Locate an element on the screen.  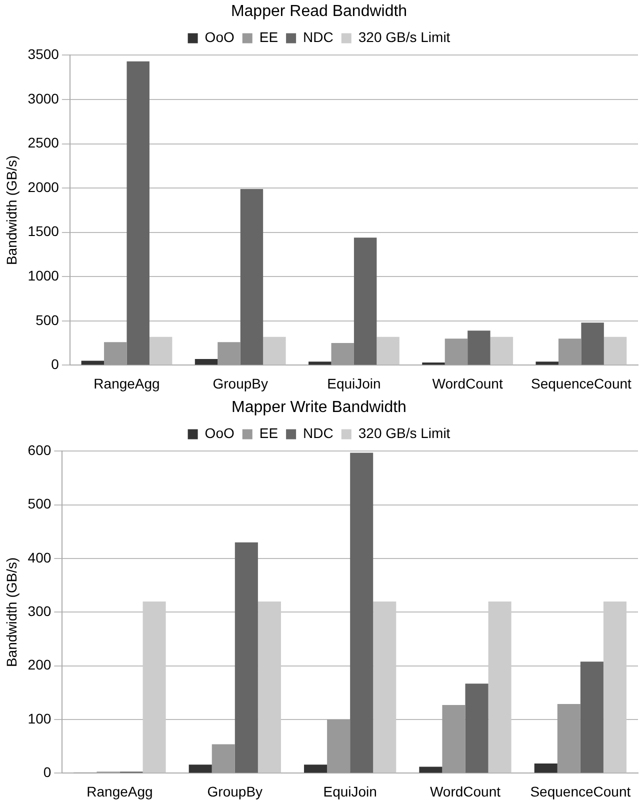
chart-title: Mapper Write Bandwidth is located at coordinates (319, 407).